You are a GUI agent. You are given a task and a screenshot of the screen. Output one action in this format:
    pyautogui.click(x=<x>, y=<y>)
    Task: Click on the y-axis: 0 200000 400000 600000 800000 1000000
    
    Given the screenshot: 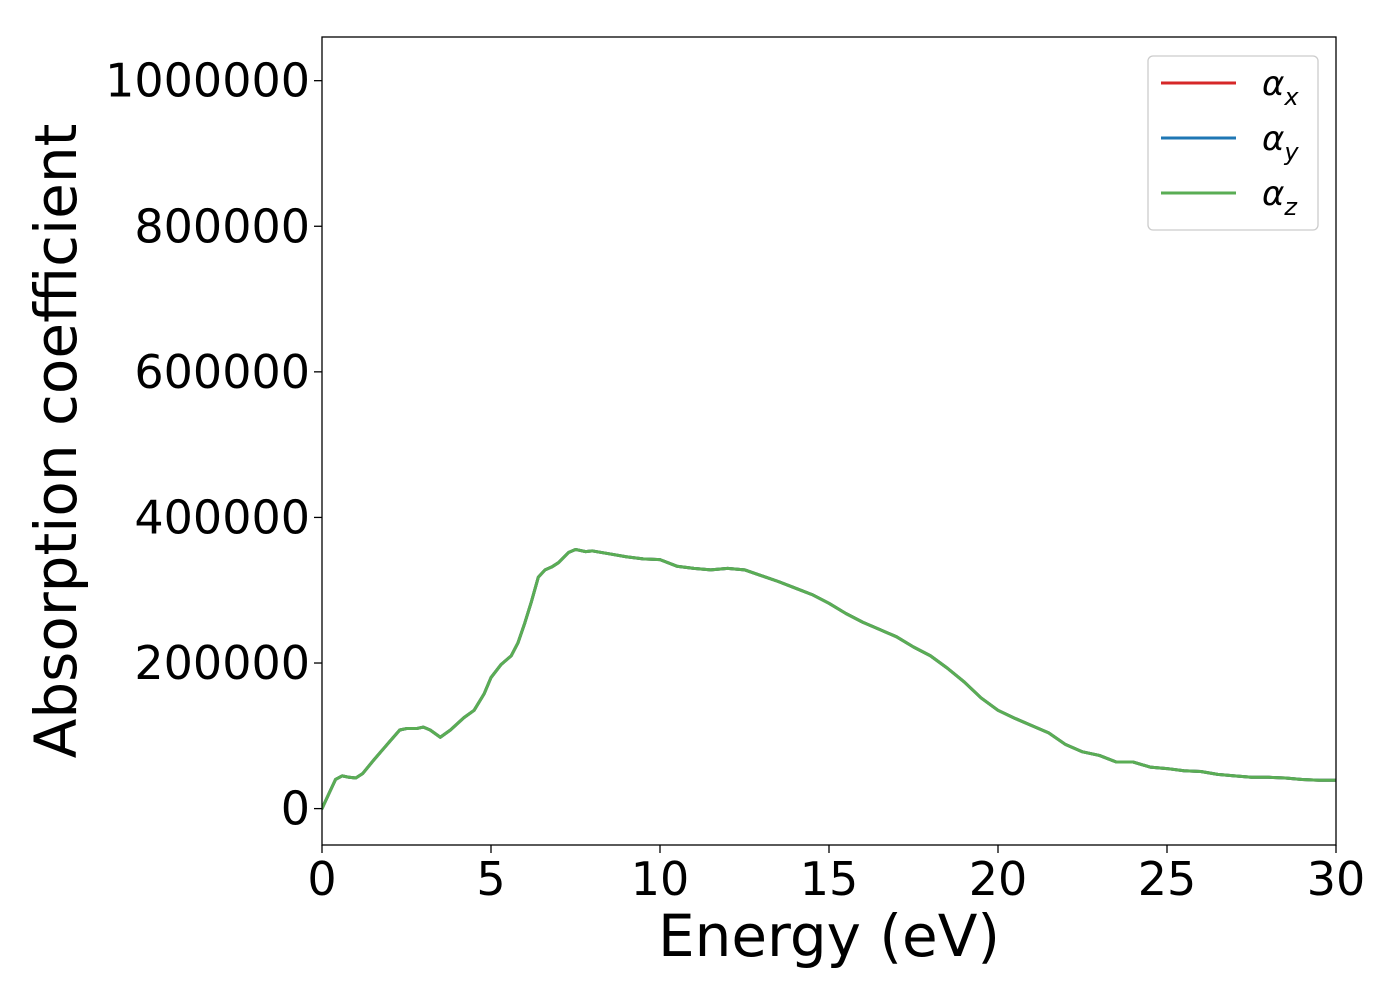 What is the action you would take?
    pyautogui.click(x=213, y=445)
    